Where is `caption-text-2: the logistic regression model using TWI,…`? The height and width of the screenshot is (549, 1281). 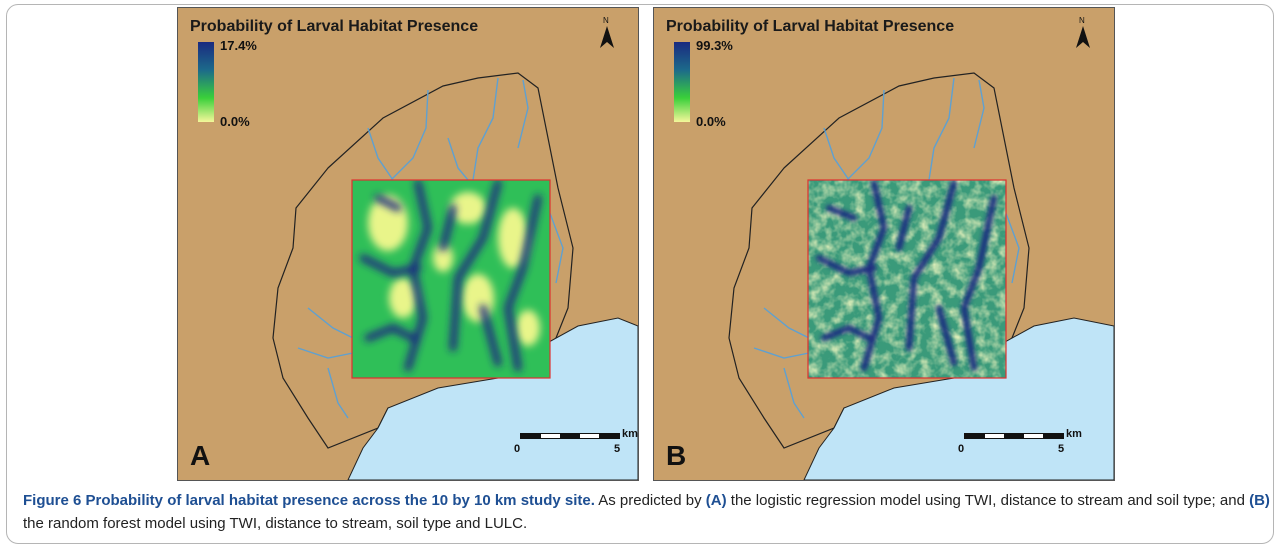 caption-text-2: the logistic regression model using TWI,… is located at coordinates (988, 500).